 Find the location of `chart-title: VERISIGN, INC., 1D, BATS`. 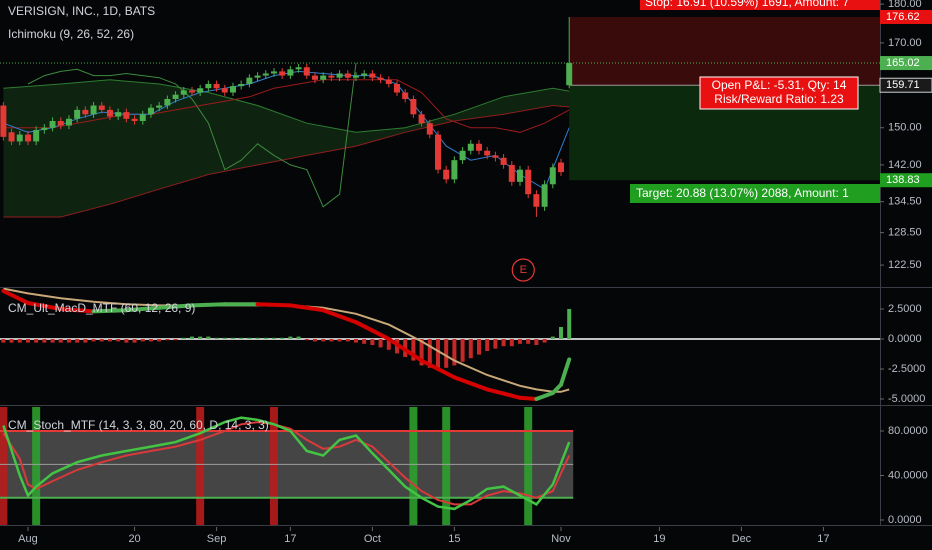

chart-title: VERISIGN, INC., 1D, BATS is located at coordinates (81, 11).